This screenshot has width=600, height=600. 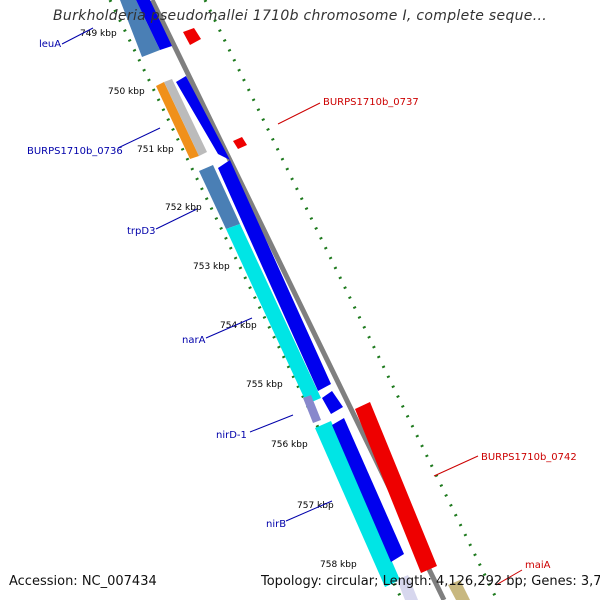 I want to click on ruler-tick-751: 751 kbp, so click(x=155, y=150).